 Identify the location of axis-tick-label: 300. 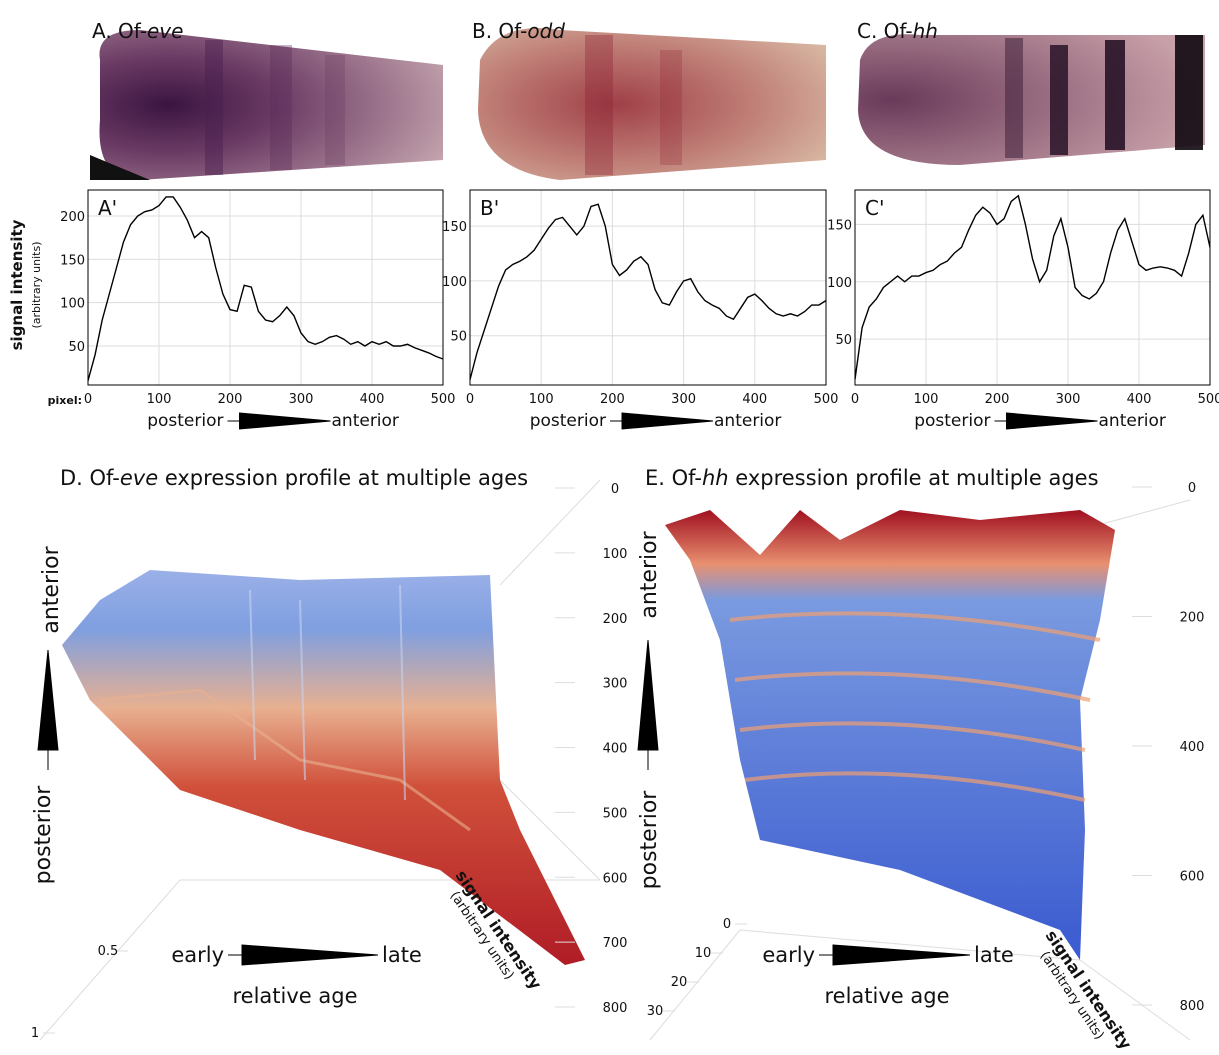
(615, 684).